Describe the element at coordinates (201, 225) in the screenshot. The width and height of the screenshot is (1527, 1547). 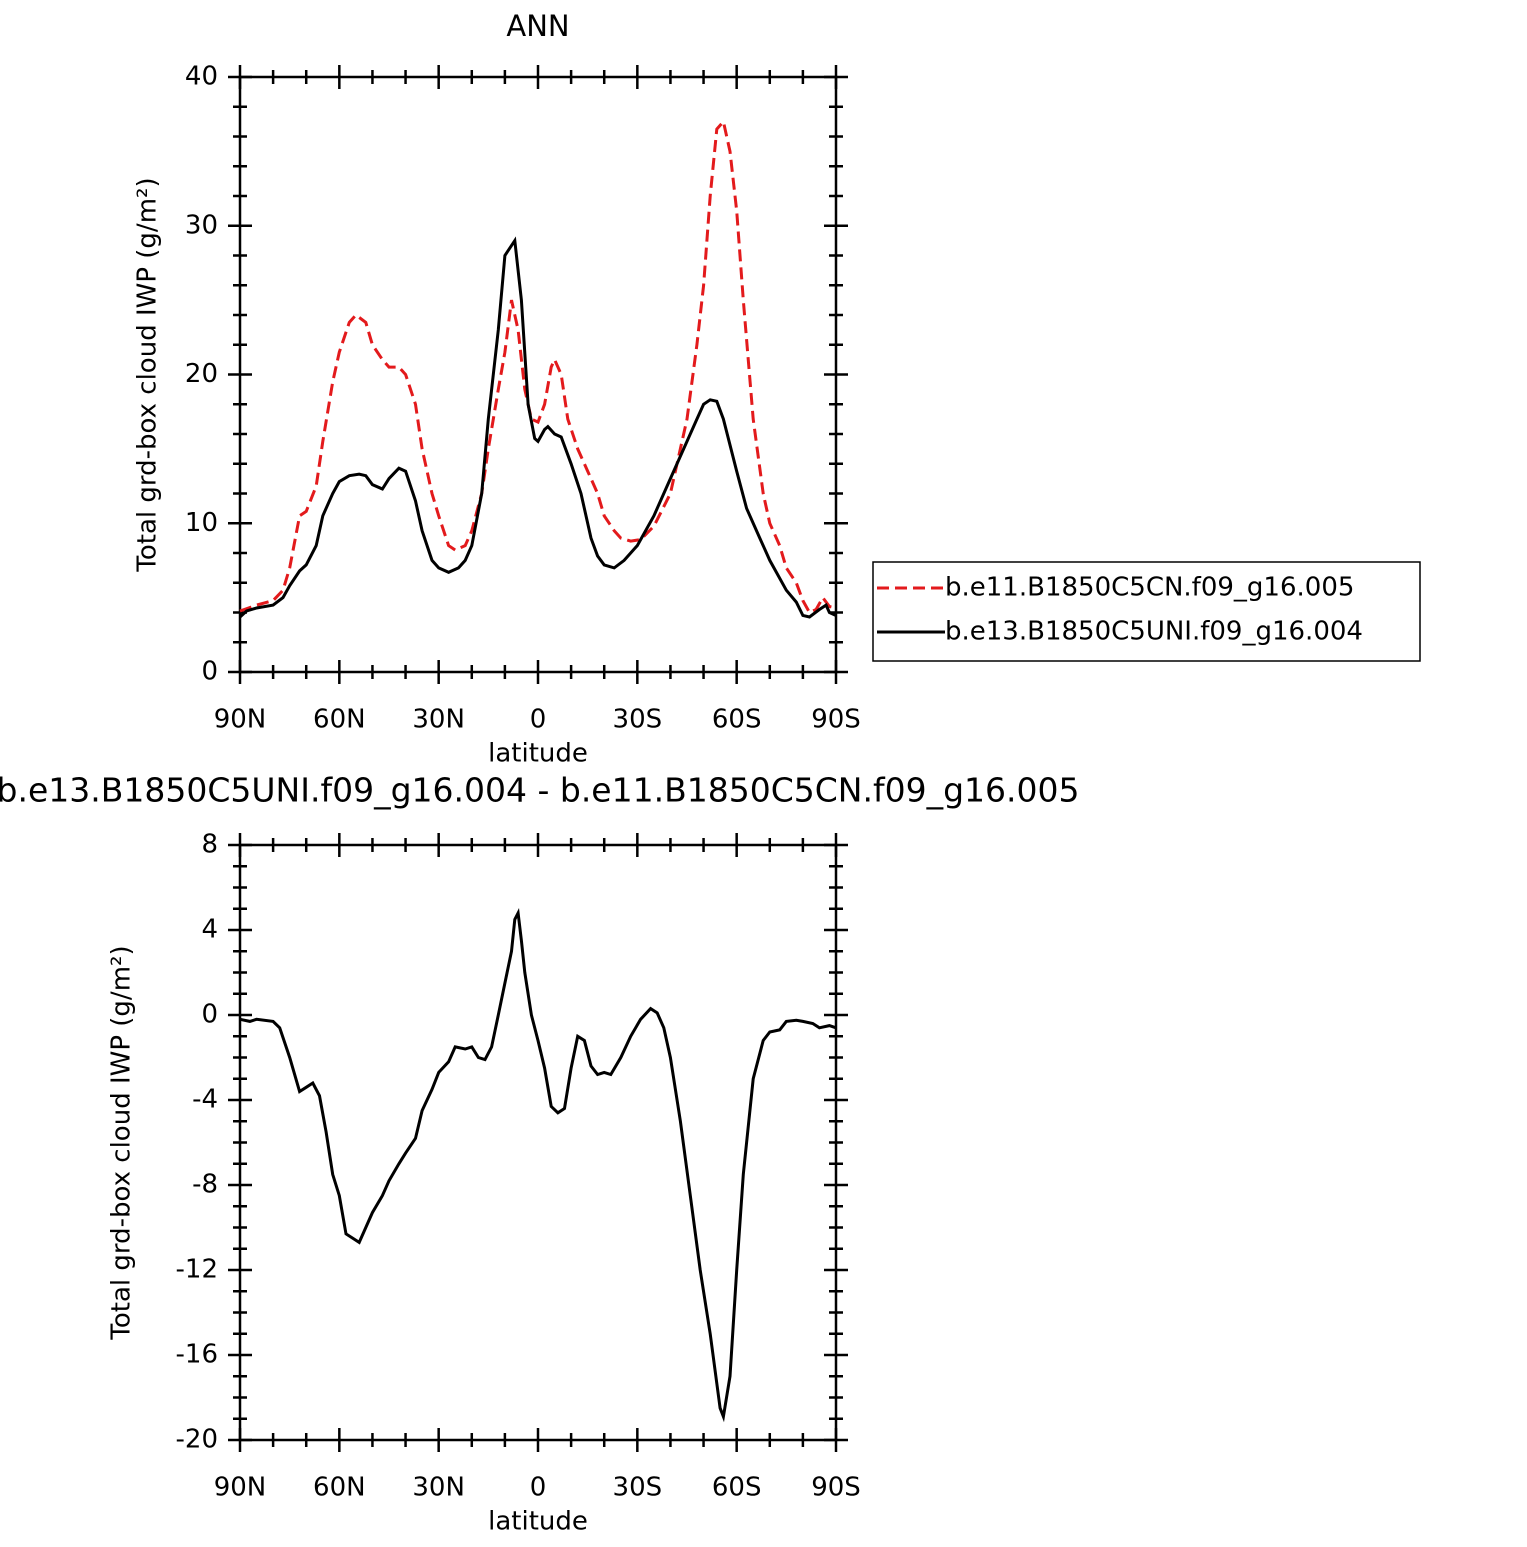
I see `y-tick-label: 30` at that location.